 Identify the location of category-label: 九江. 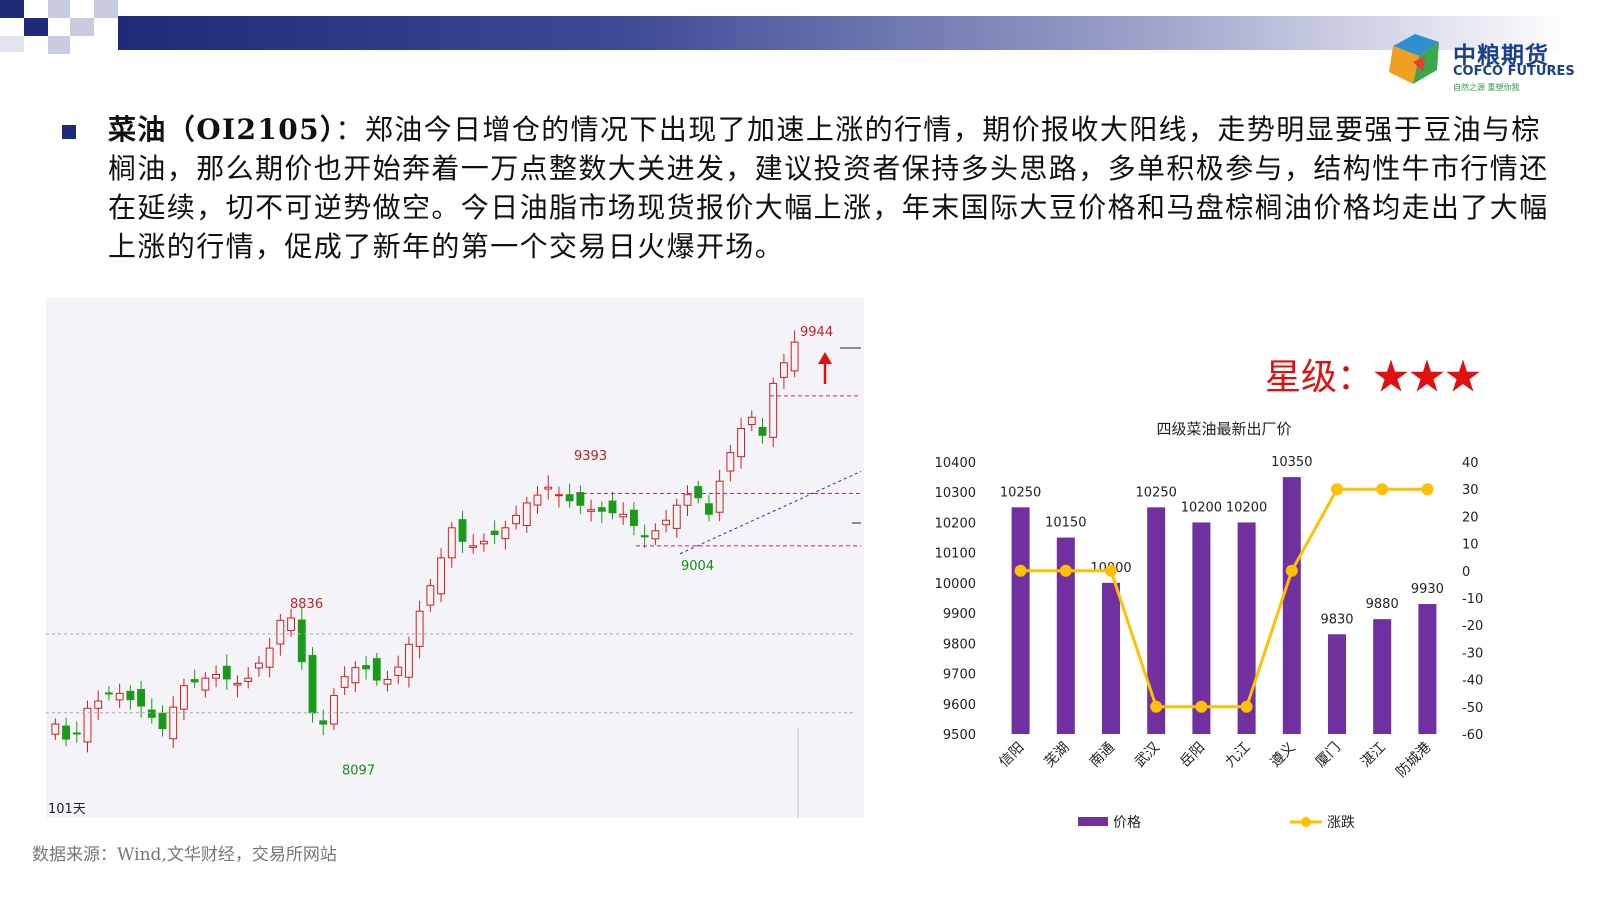
(1237, 755).